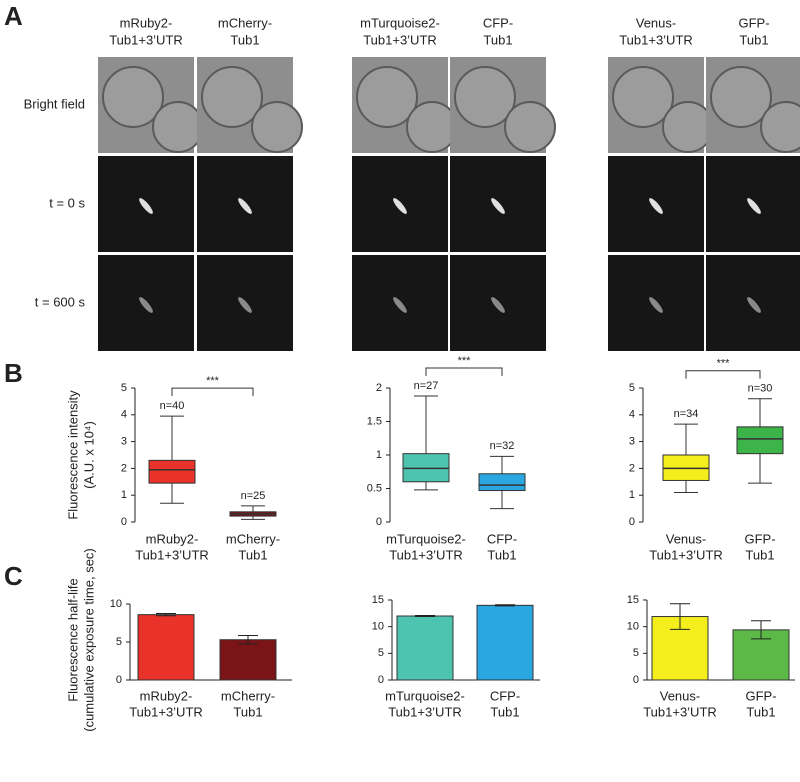 Image resolution: width=800 pixels, height=782 pixels. I want to click on y-axis-label: Fluorescence intensity, so click(72, 455).